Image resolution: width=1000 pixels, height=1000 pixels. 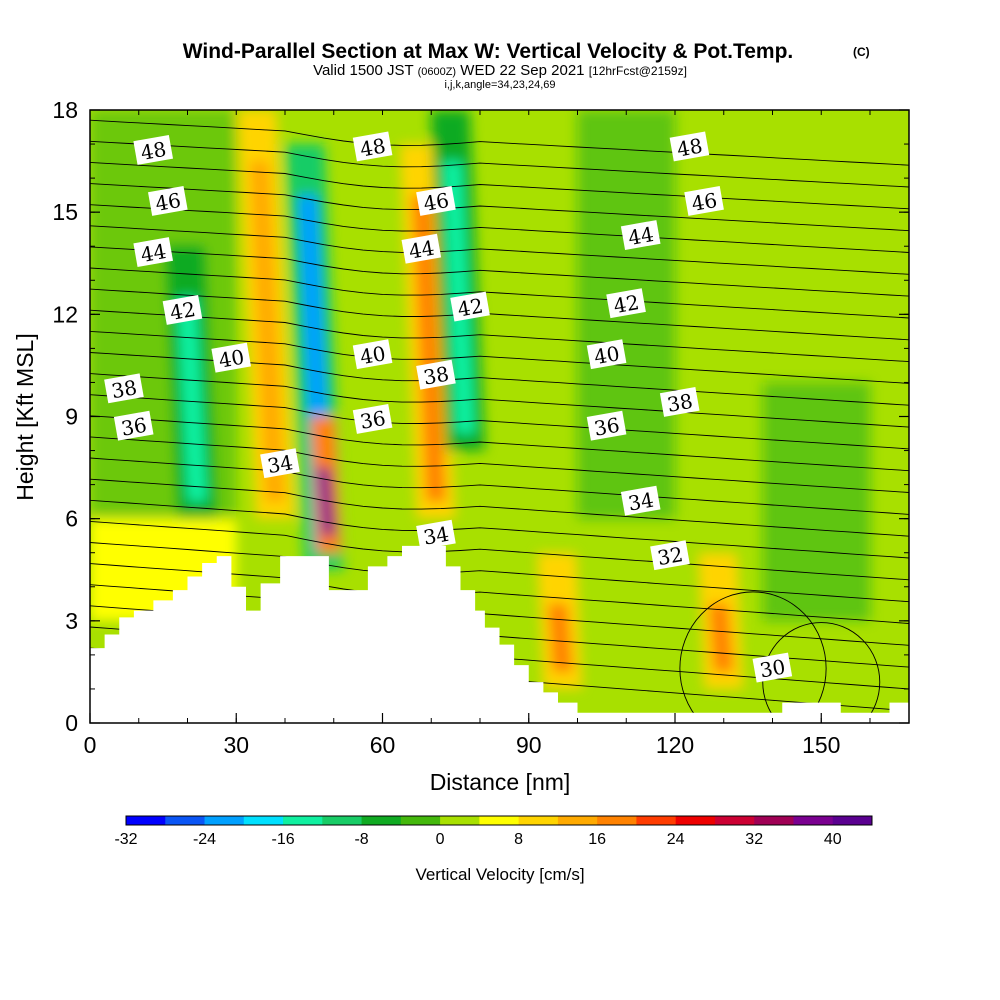 I want to click on theta-label: 32, so click(x=670, y=555).